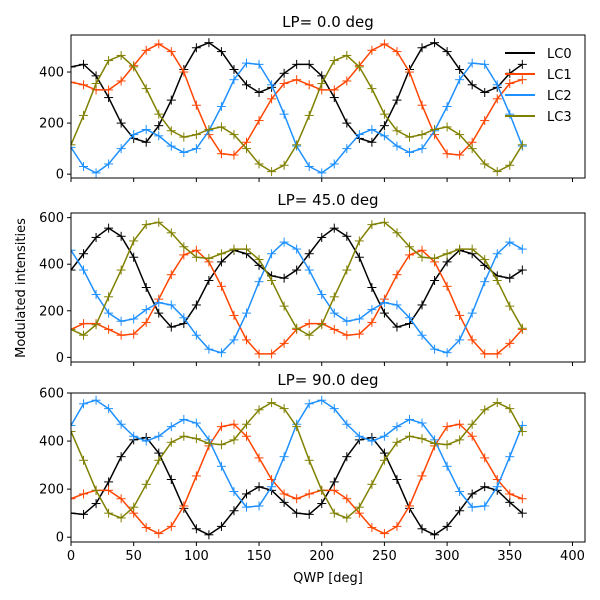 The width and height of the screenshot is (600, 600). Describe the element at coordinates (55, 466) in the screenshot. I see `y-ticks: 0 200 400 600` at that location.